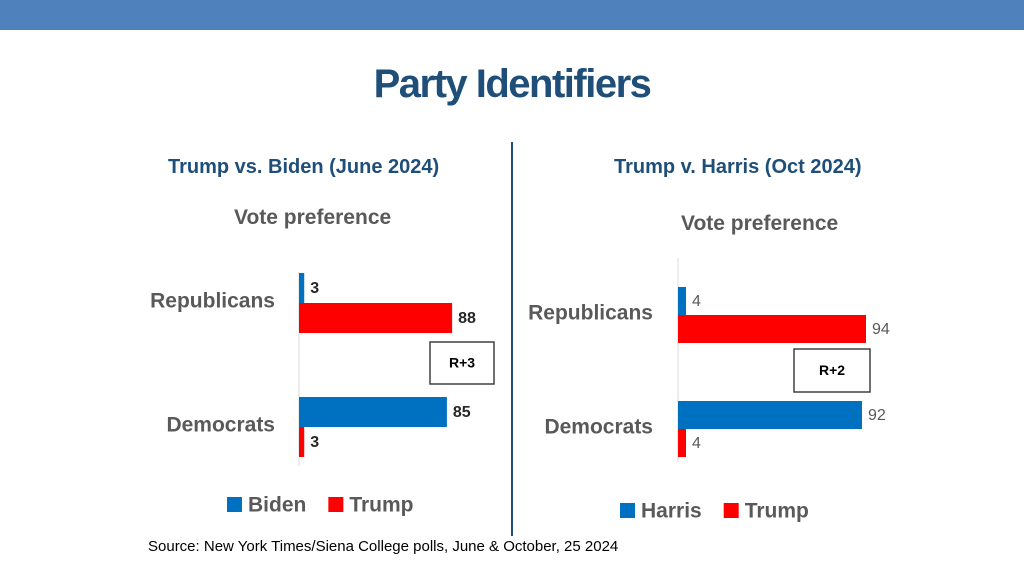 This screenshot has width=1024, height=576. I want to click on panel-divider, so click(512, 339).